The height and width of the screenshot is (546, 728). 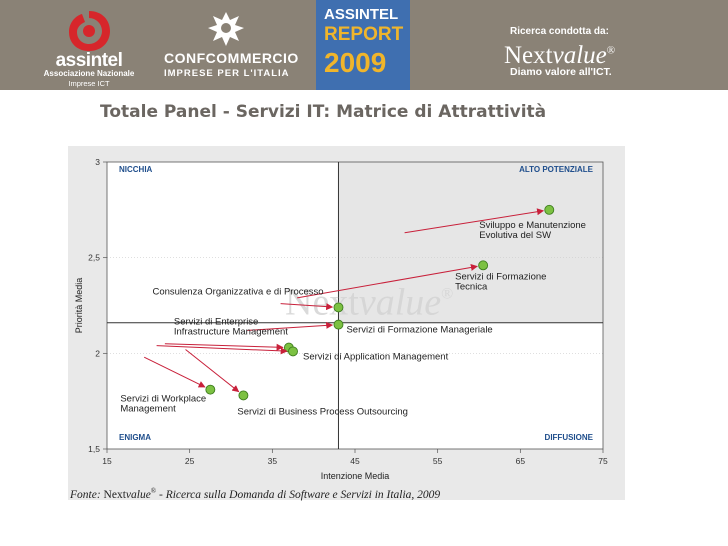 I want to click on report-year: 2009, so click(x=355, y=62).